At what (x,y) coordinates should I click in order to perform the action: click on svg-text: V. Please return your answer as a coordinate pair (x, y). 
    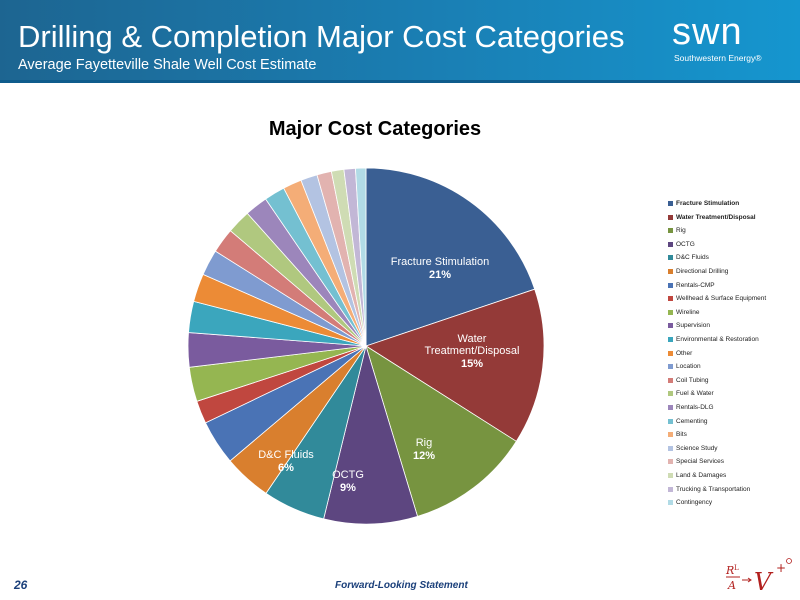
    Looking at the image, I should click on (764, 582).